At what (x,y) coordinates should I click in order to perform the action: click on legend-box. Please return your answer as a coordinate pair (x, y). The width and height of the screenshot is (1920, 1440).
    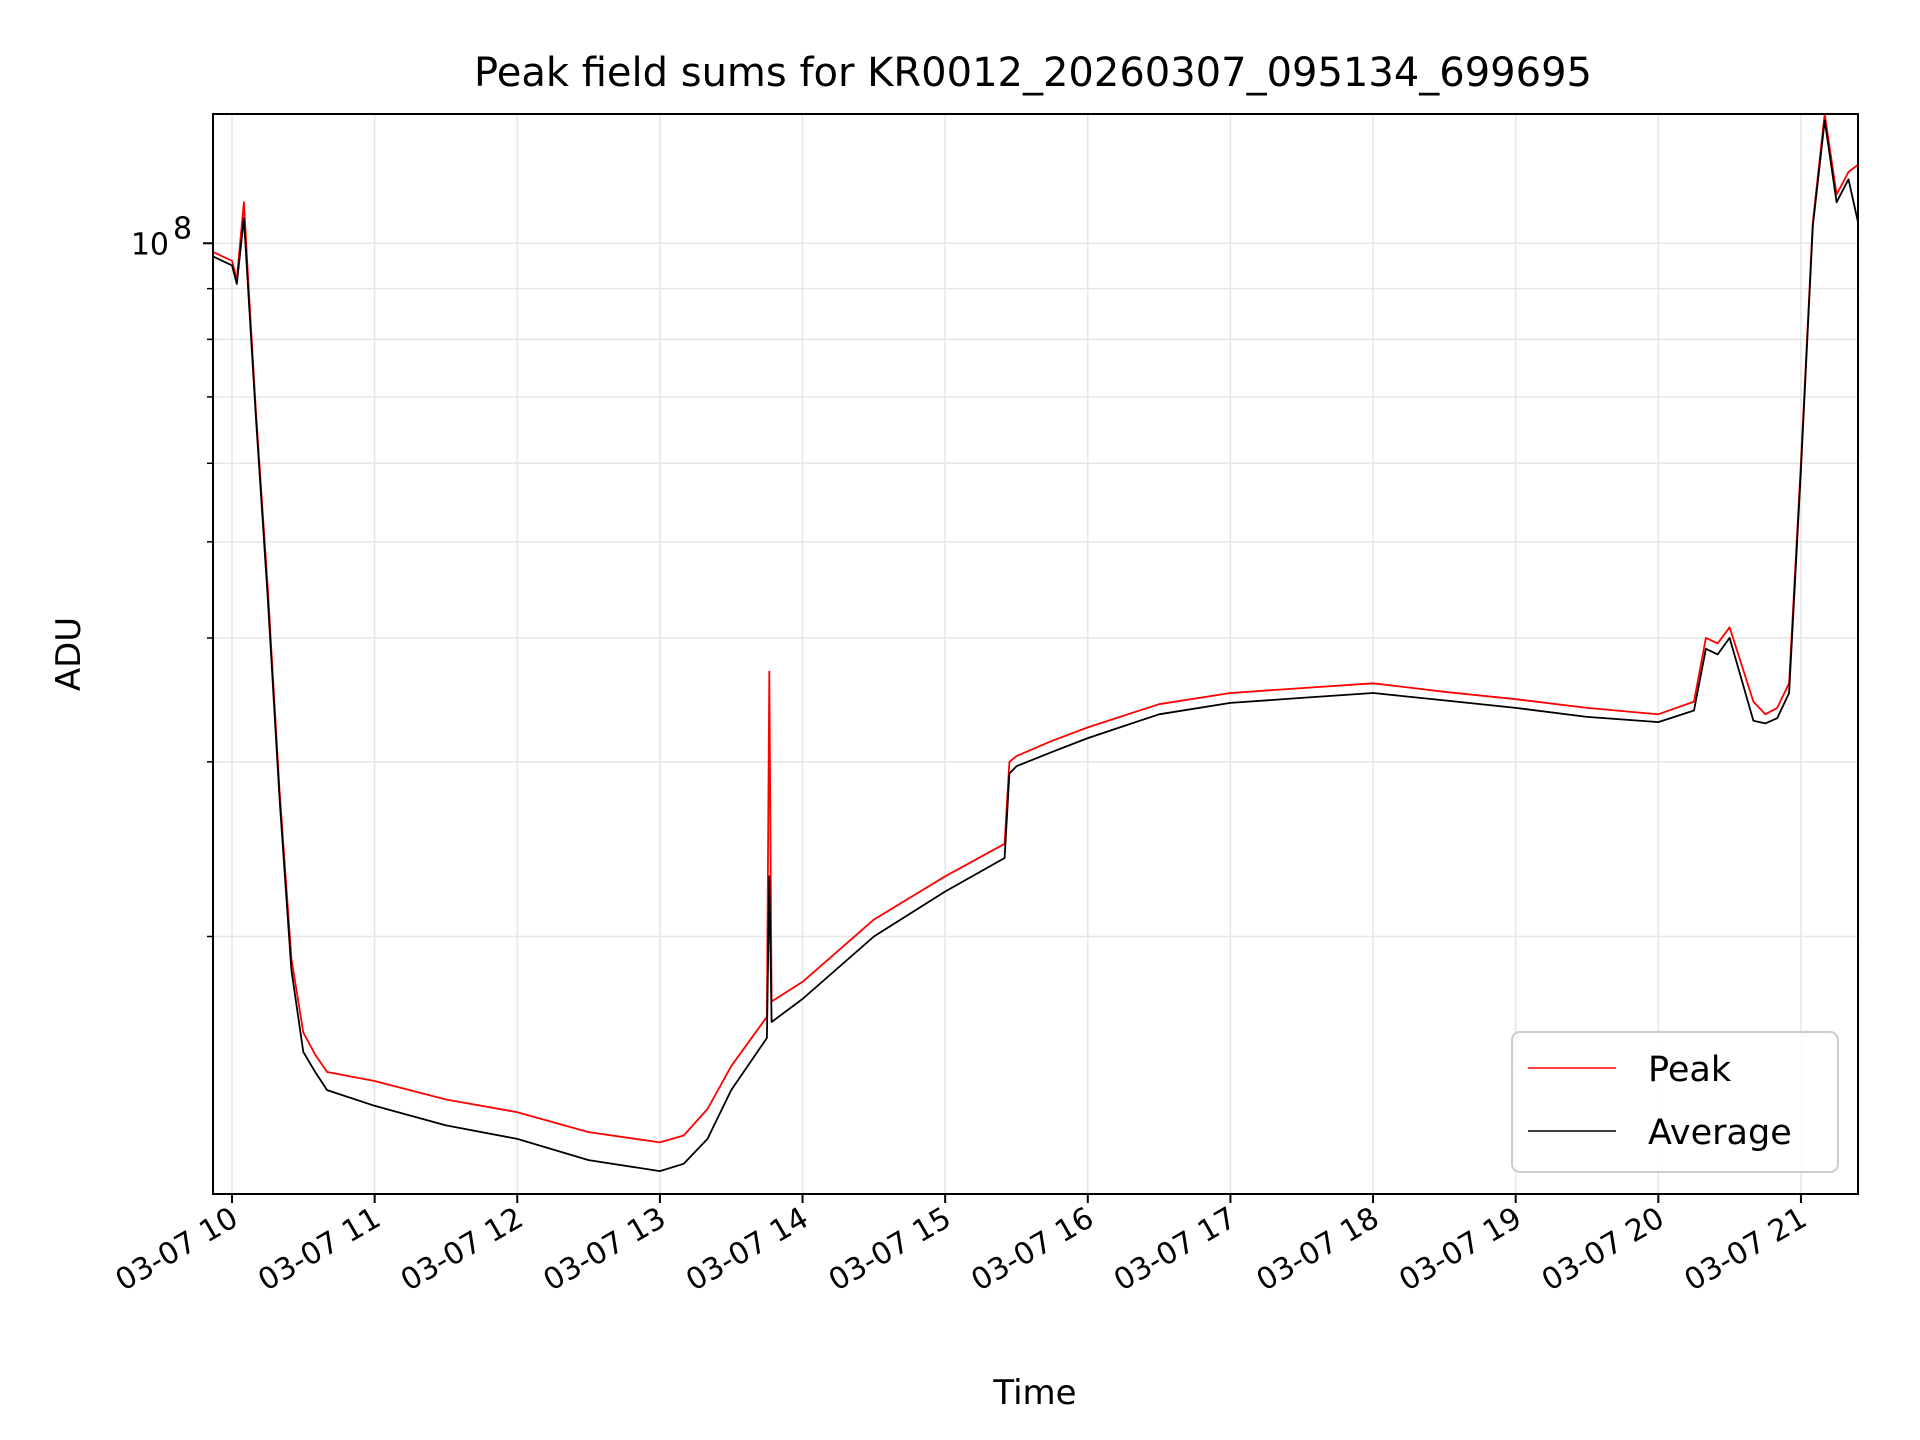
    Looking at the image, I should click on (1675, 1102).